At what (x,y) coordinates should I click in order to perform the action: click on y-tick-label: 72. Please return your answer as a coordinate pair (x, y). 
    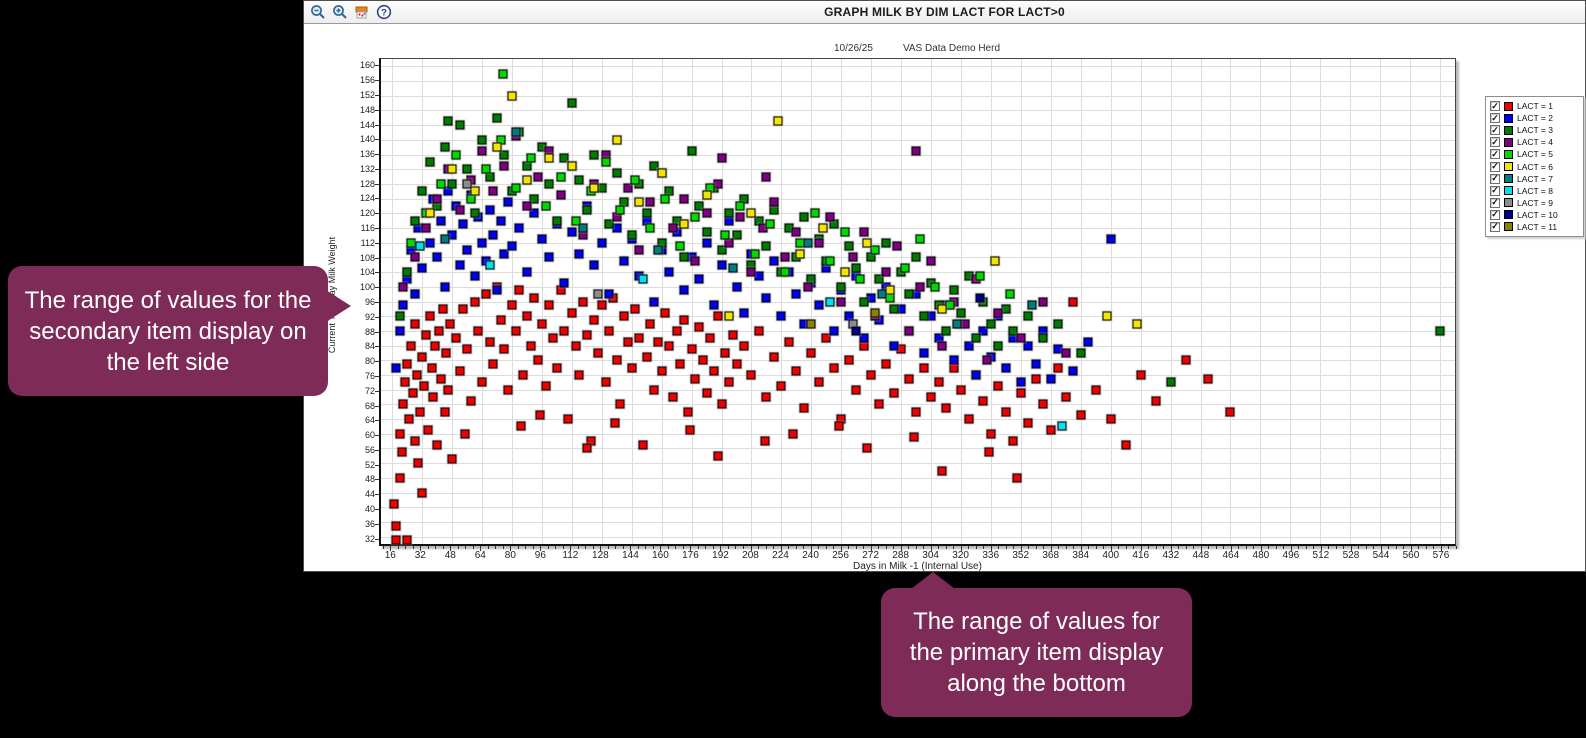
    Looking at the image, I should click on (369, 390).